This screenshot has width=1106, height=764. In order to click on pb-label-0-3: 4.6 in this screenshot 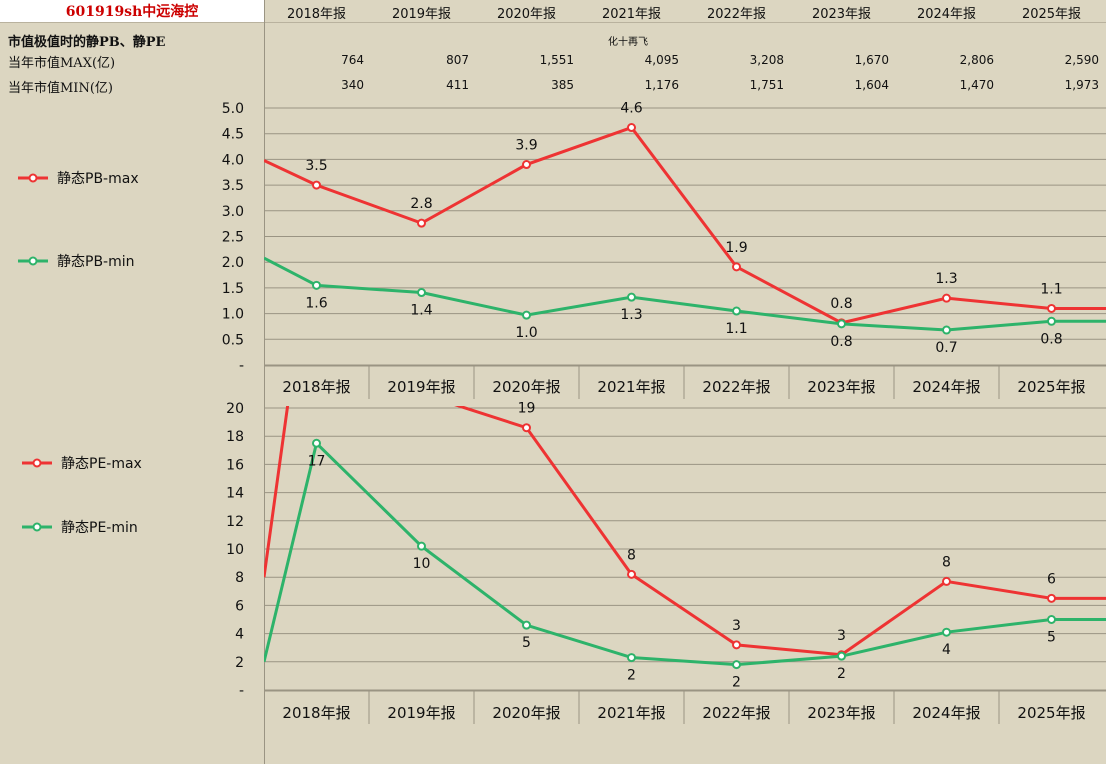, I will do `click(631, 109)`.